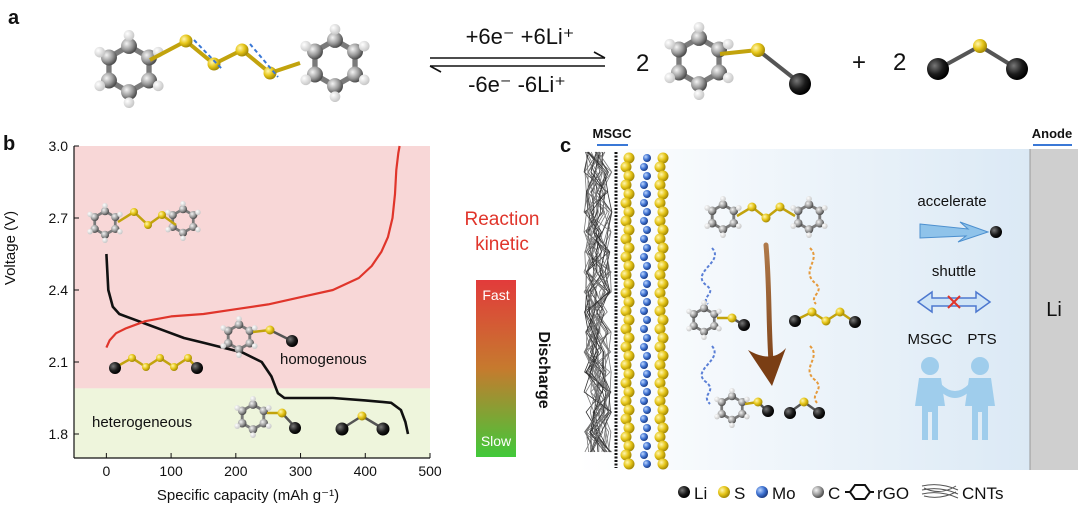  Describe the element at coordinates (248, 495) in the screenshot. I see `x-axis-title: Specific capacity (mAh g⁻¹)` at that location.